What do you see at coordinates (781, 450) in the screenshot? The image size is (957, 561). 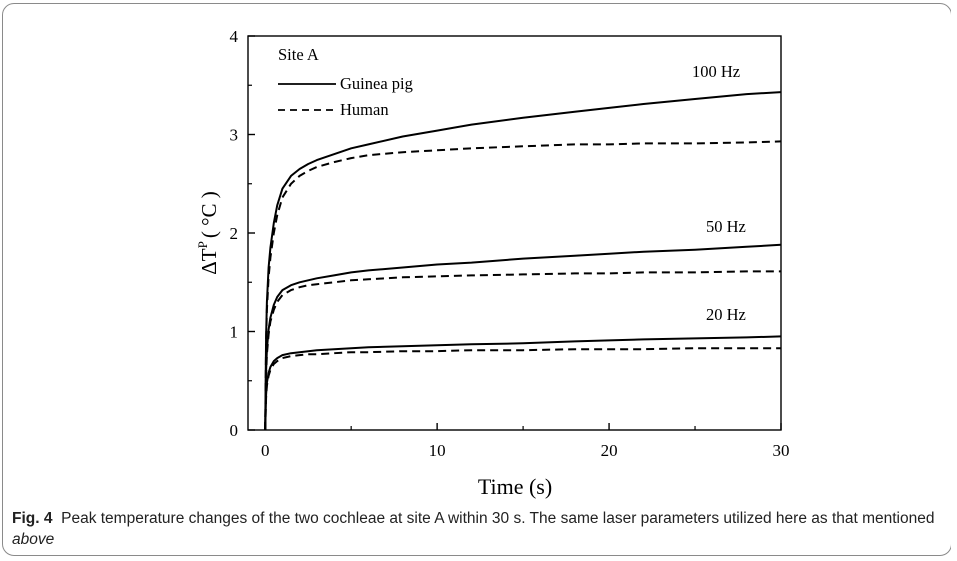 I see `x-tick-label: 30` at bounding box center [781, 450].